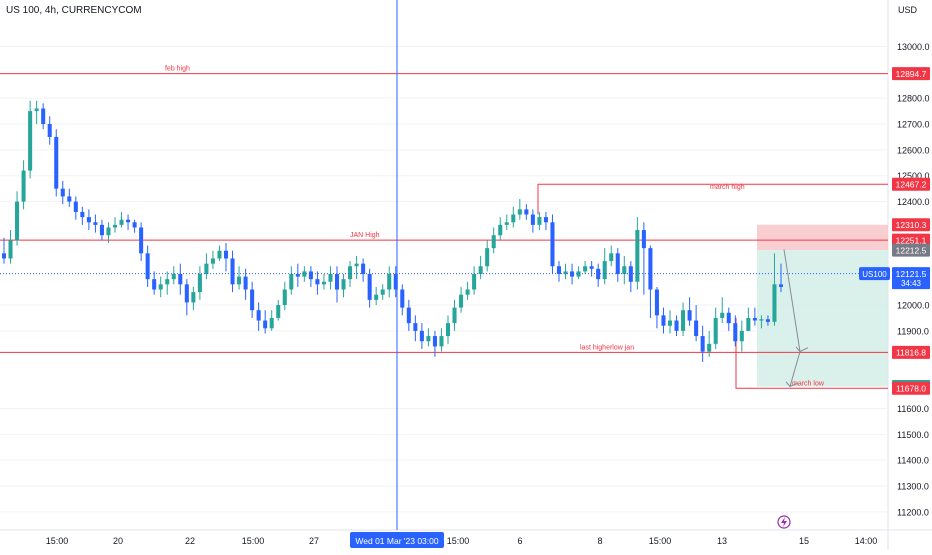  I want to click on y-tick-label: 12000.0, so click(913, 306).